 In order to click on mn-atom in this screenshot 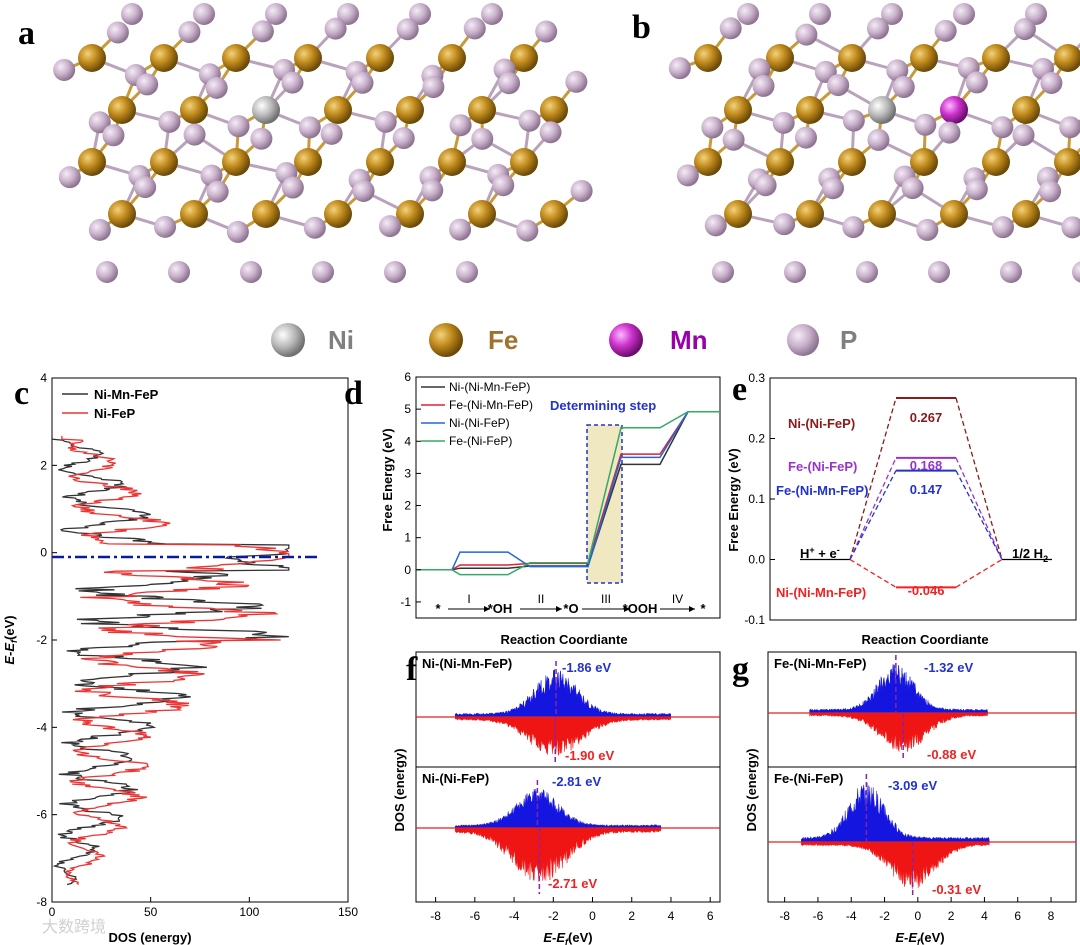, I will do `click(954, 110)`.